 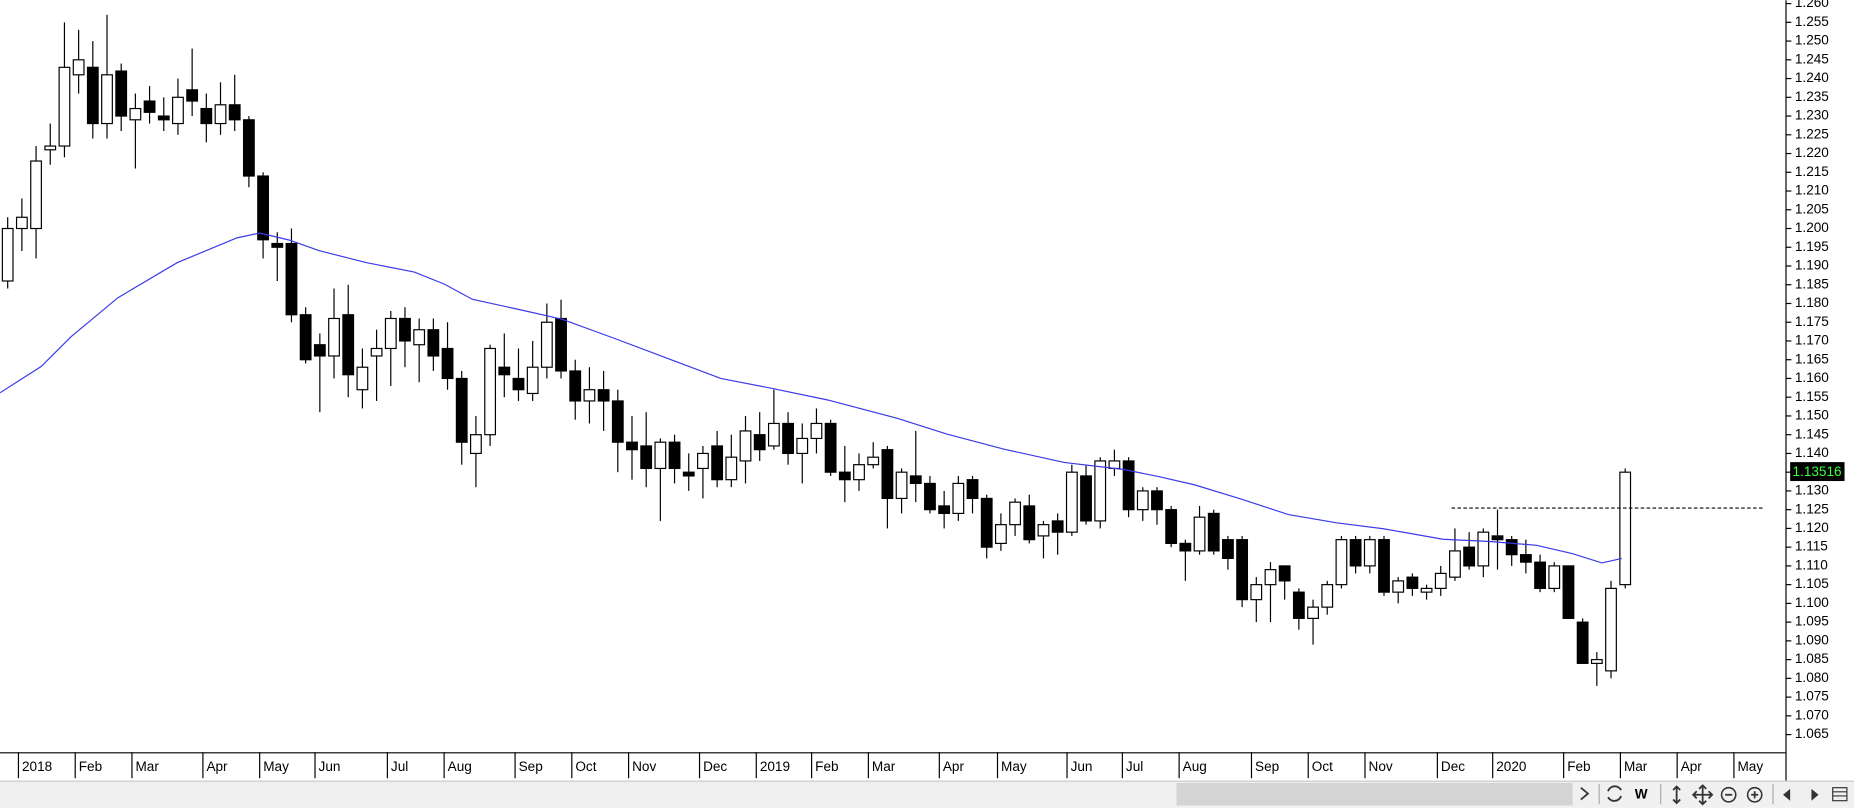 I want to click on zoom-in-button, so click(x=1754, y=794).